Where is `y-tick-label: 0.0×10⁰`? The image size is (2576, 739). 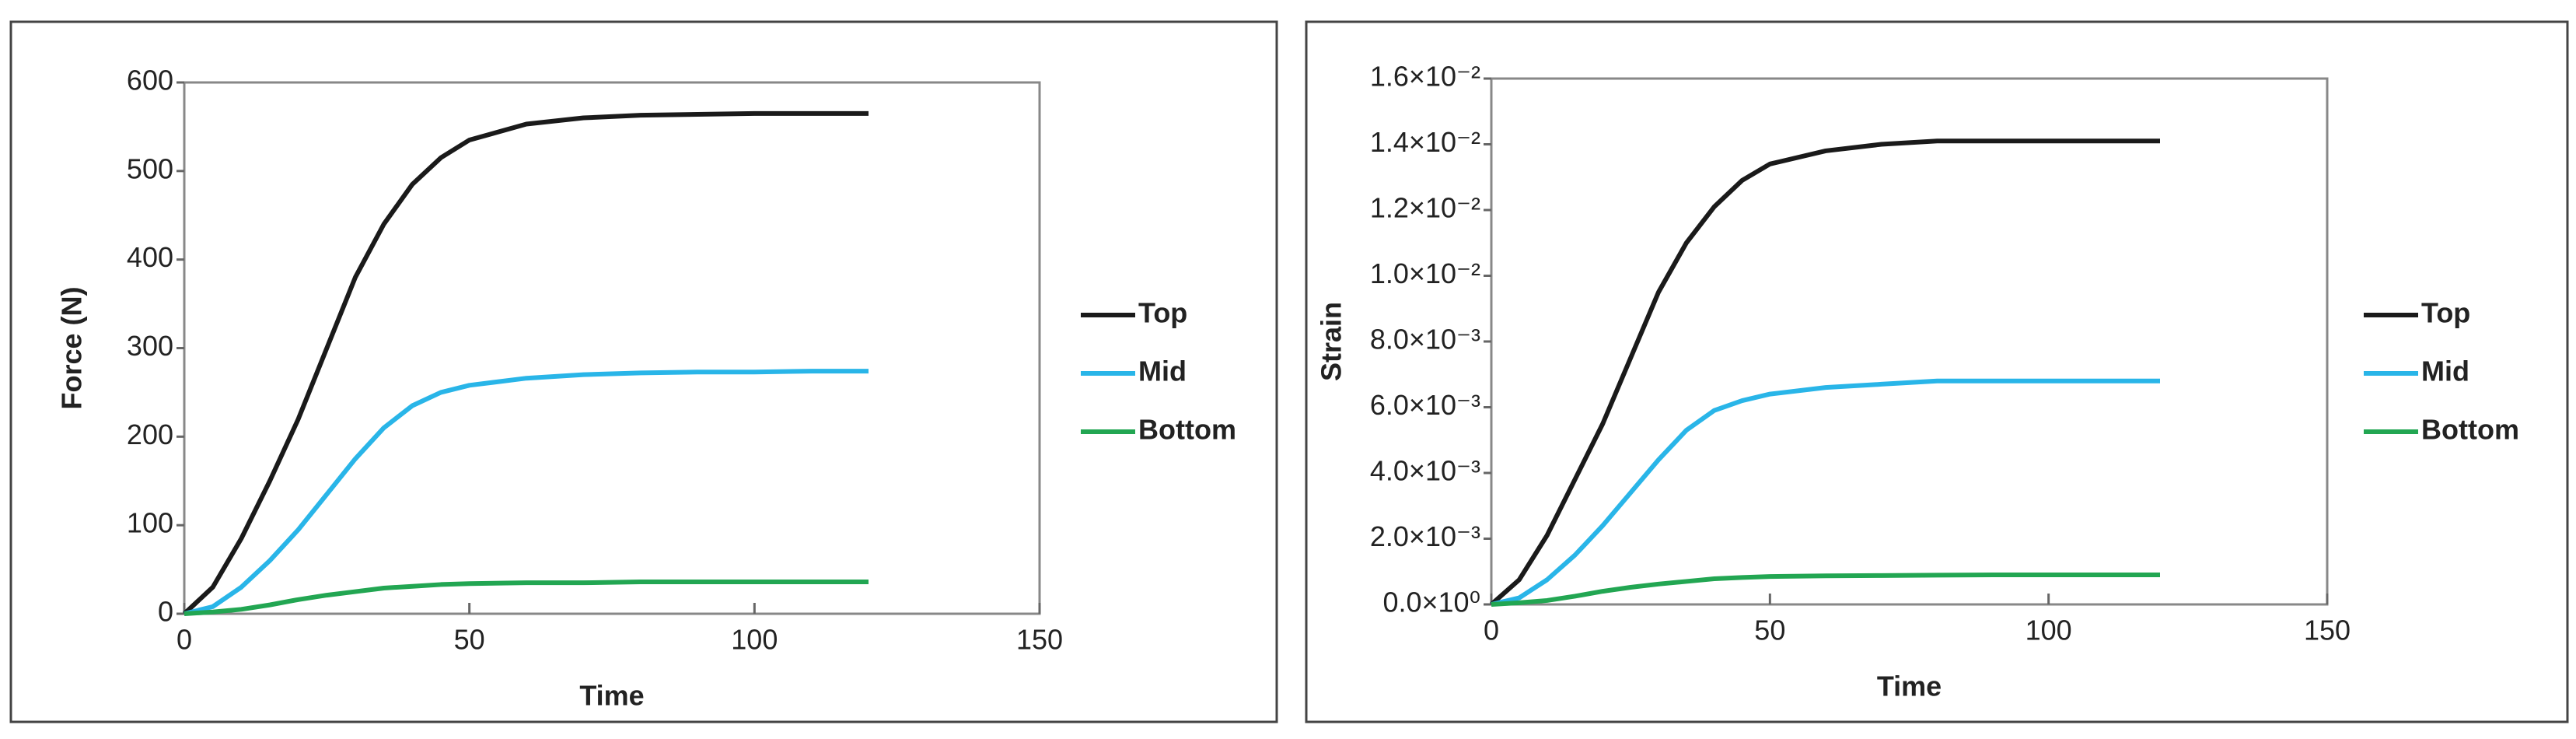
y-tick-label: 0.0×10⁰ is located at coordinates (1431, 602).